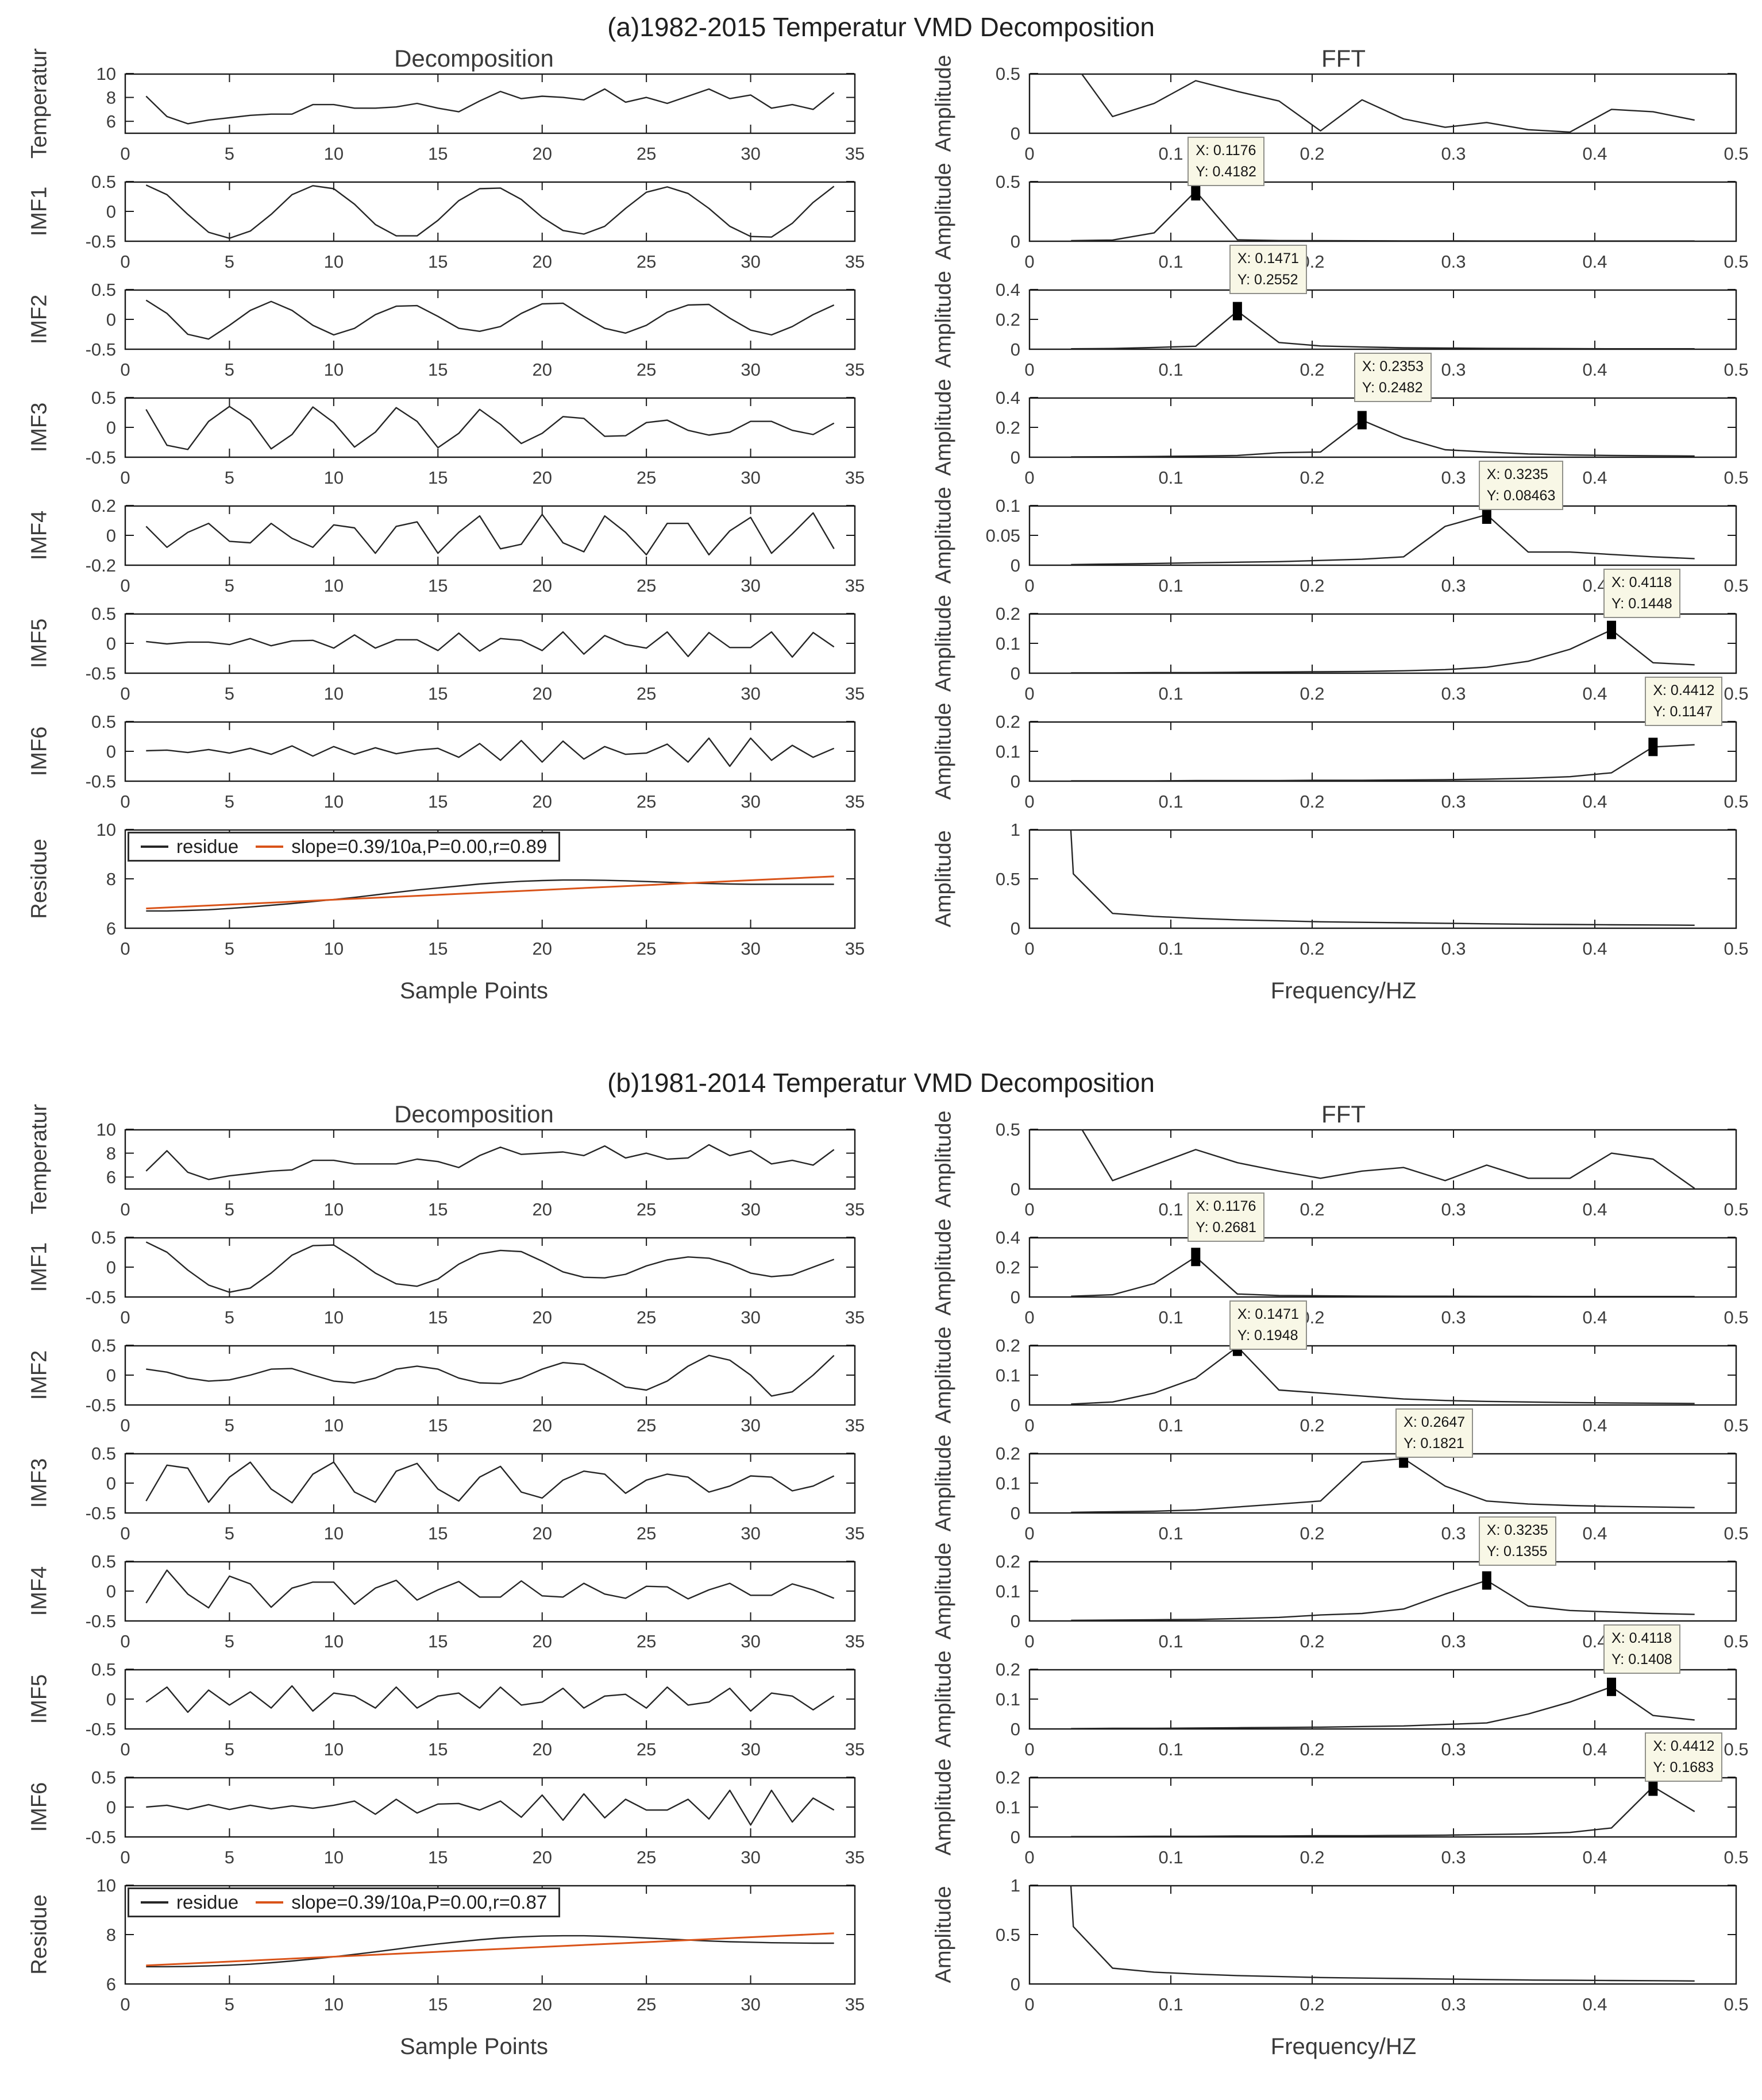 The image size is (1762, 2100). Describe the element at coordinates (1008, 1375) in the screenshot. I see `y-tick-label: 0.1` at that location.